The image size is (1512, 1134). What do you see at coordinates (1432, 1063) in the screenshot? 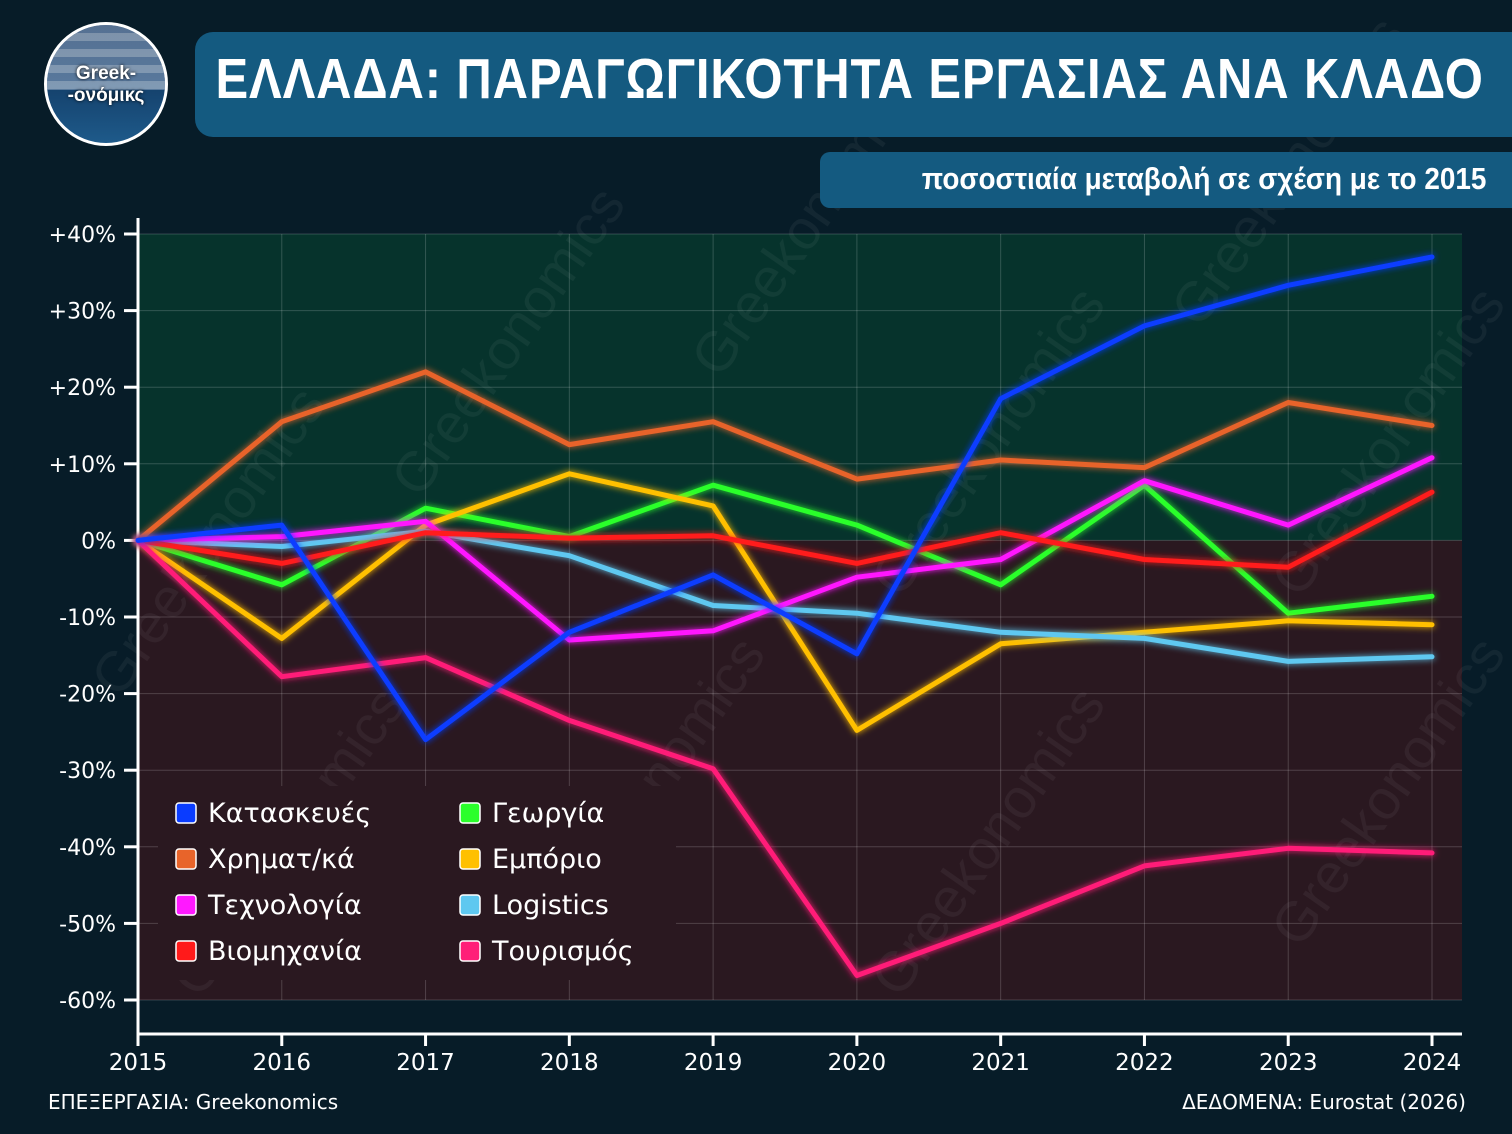
I see `x-tick-label: 2024` at bounding box center [1432, 1063].